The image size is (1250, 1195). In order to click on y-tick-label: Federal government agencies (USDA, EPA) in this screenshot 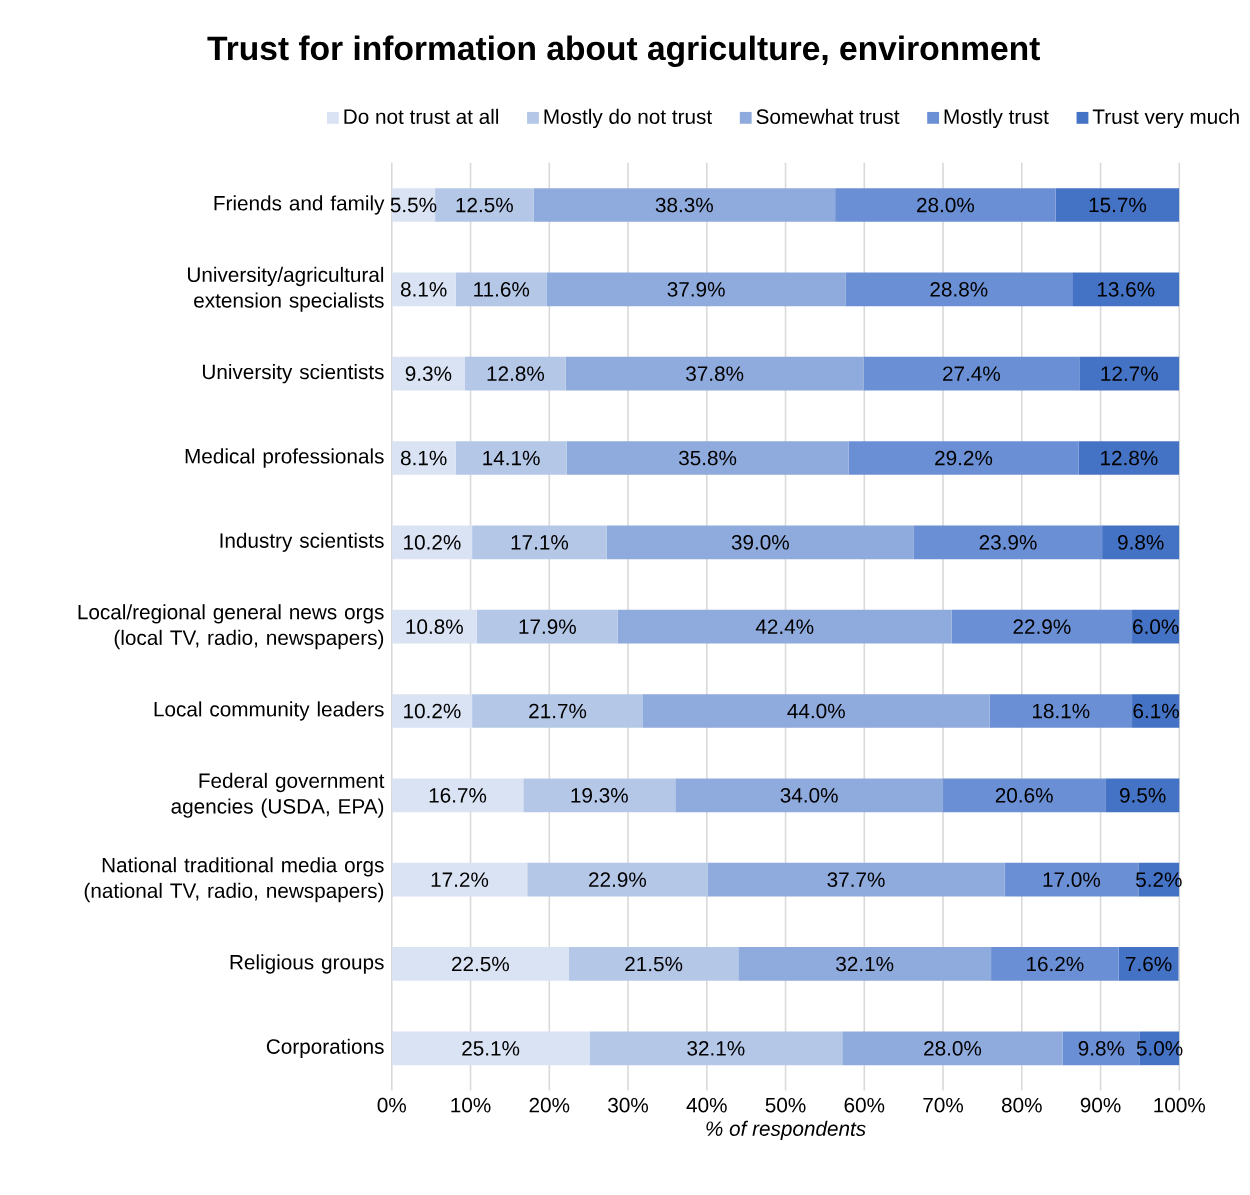, I will do `click(278, 795)`.